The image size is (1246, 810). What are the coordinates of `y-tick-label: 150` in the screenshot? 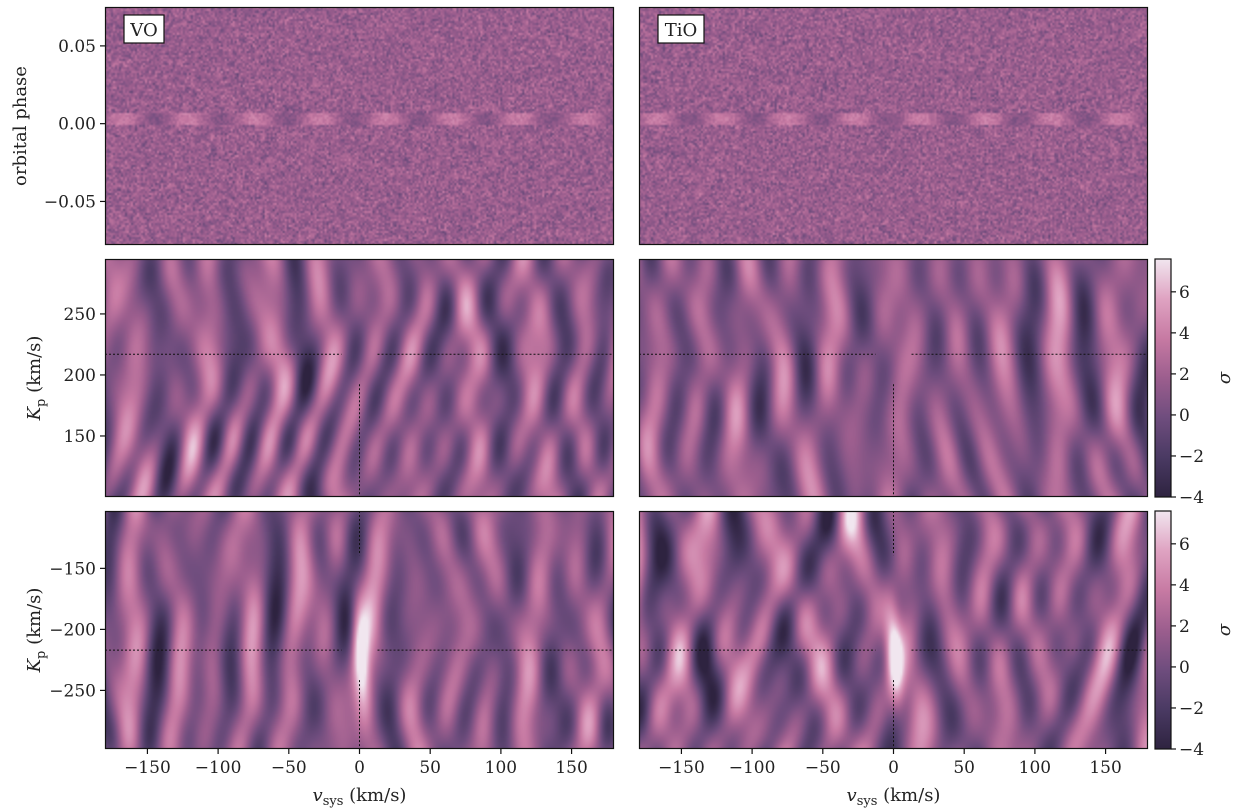 It's located at (80, 437).